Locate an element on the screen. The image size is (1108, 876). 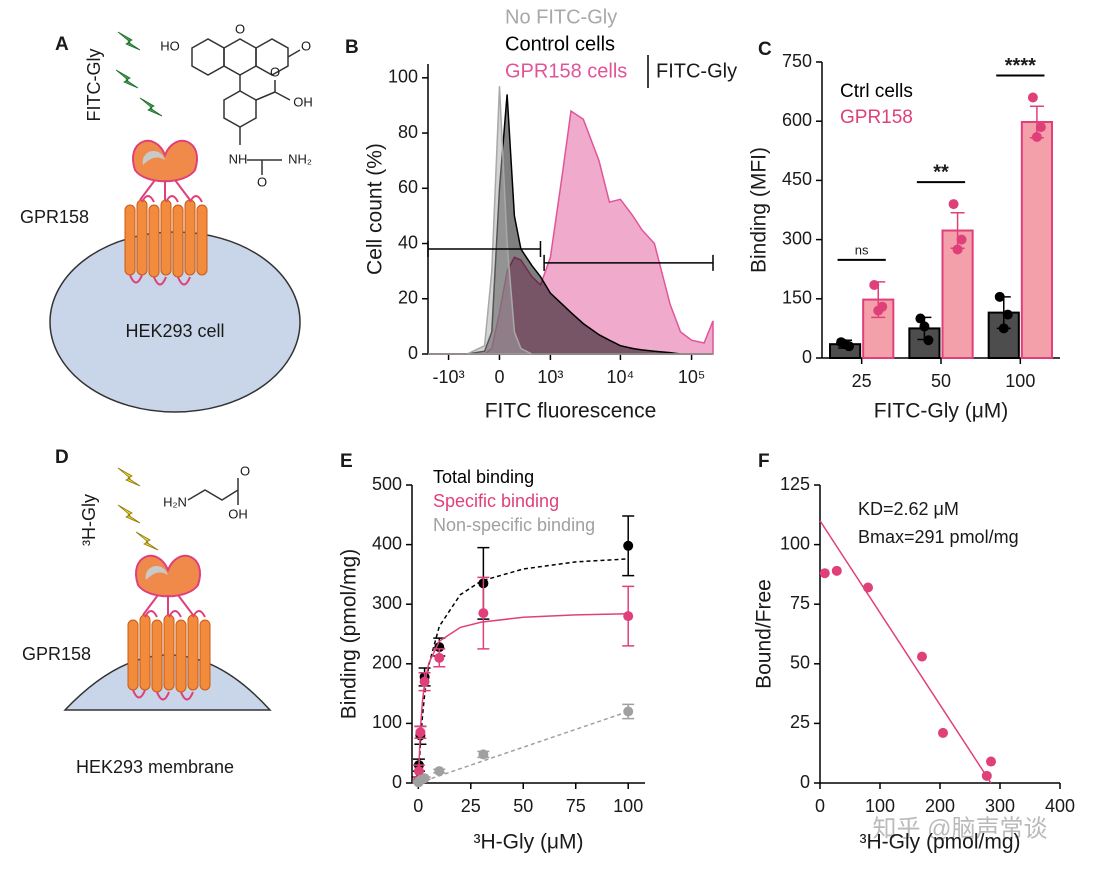
y-tick-label: 200 is located at coordinates (387, 663).